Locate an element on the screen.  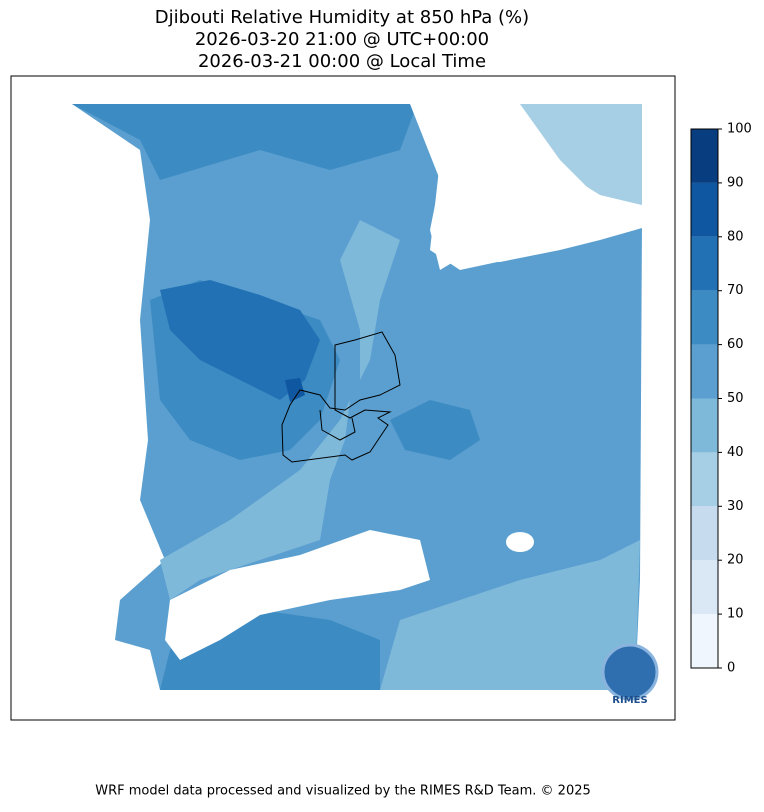
colorbar-tick-label: 50 is located at coordinates (735, 398).